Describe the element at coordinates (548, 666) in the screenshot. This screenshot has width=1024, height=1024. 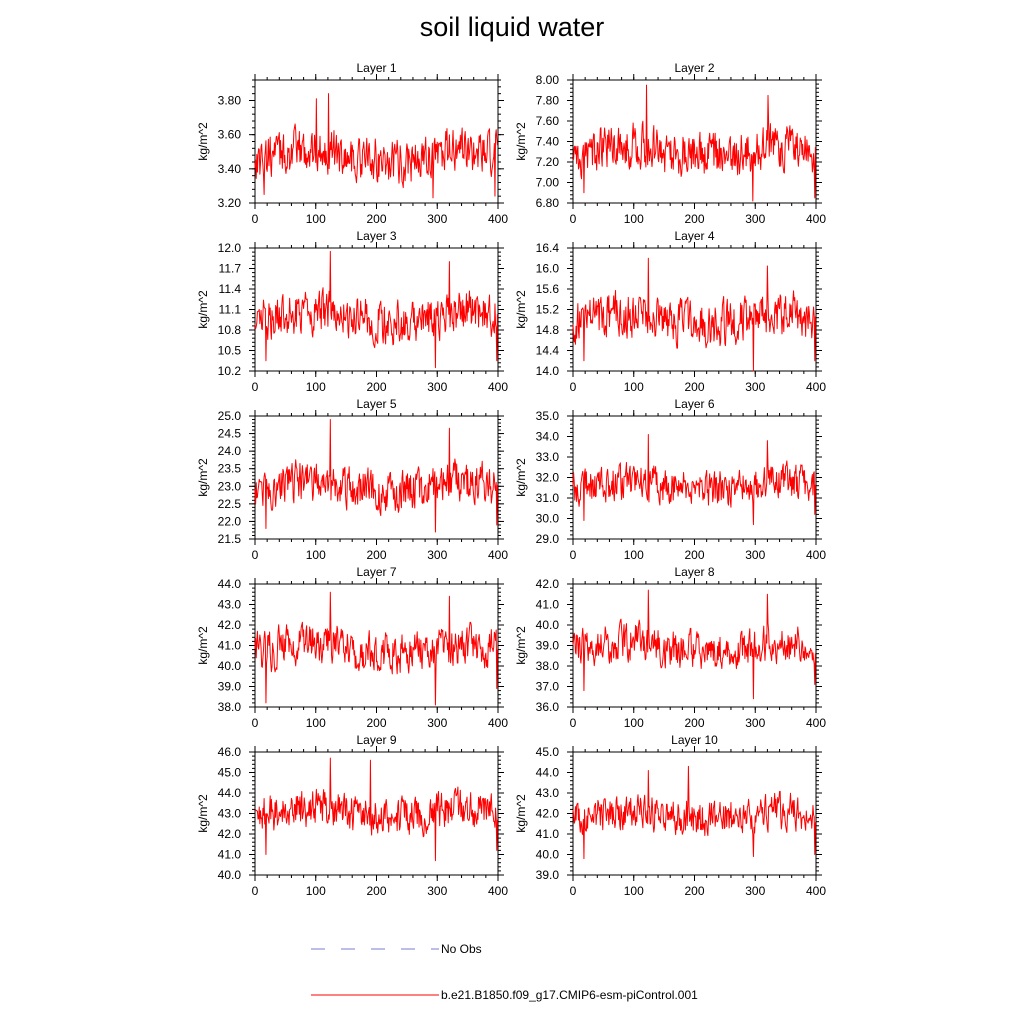
I see `y-tick-label: 38.0` at that location.